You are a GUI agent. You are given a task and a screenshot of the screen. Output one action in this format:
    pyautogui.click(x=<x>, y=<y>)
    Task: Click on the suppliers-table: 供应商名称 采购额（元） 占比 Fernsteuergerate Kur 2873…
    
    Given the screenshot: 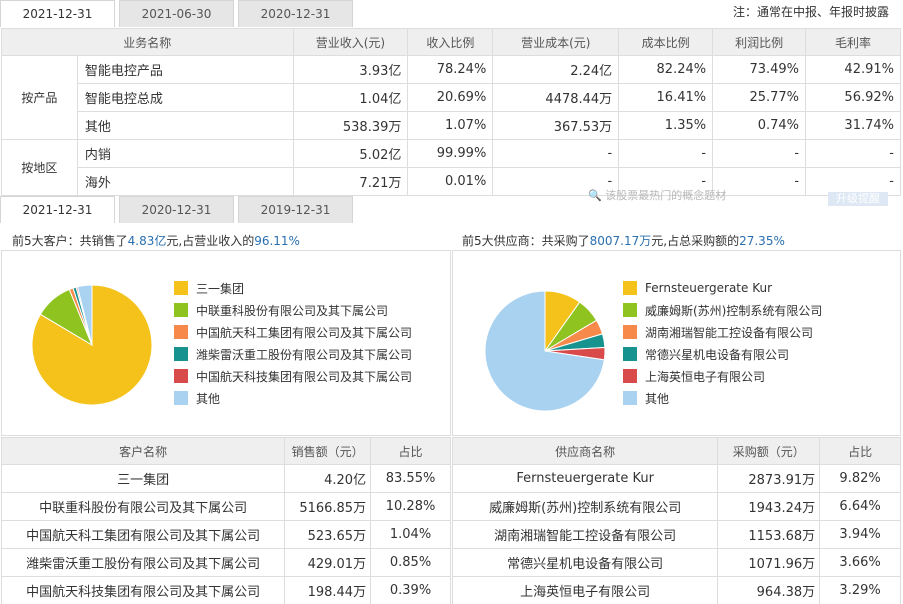 What is the action you would take?
    pyautogui.click(x=676, y=520)
    